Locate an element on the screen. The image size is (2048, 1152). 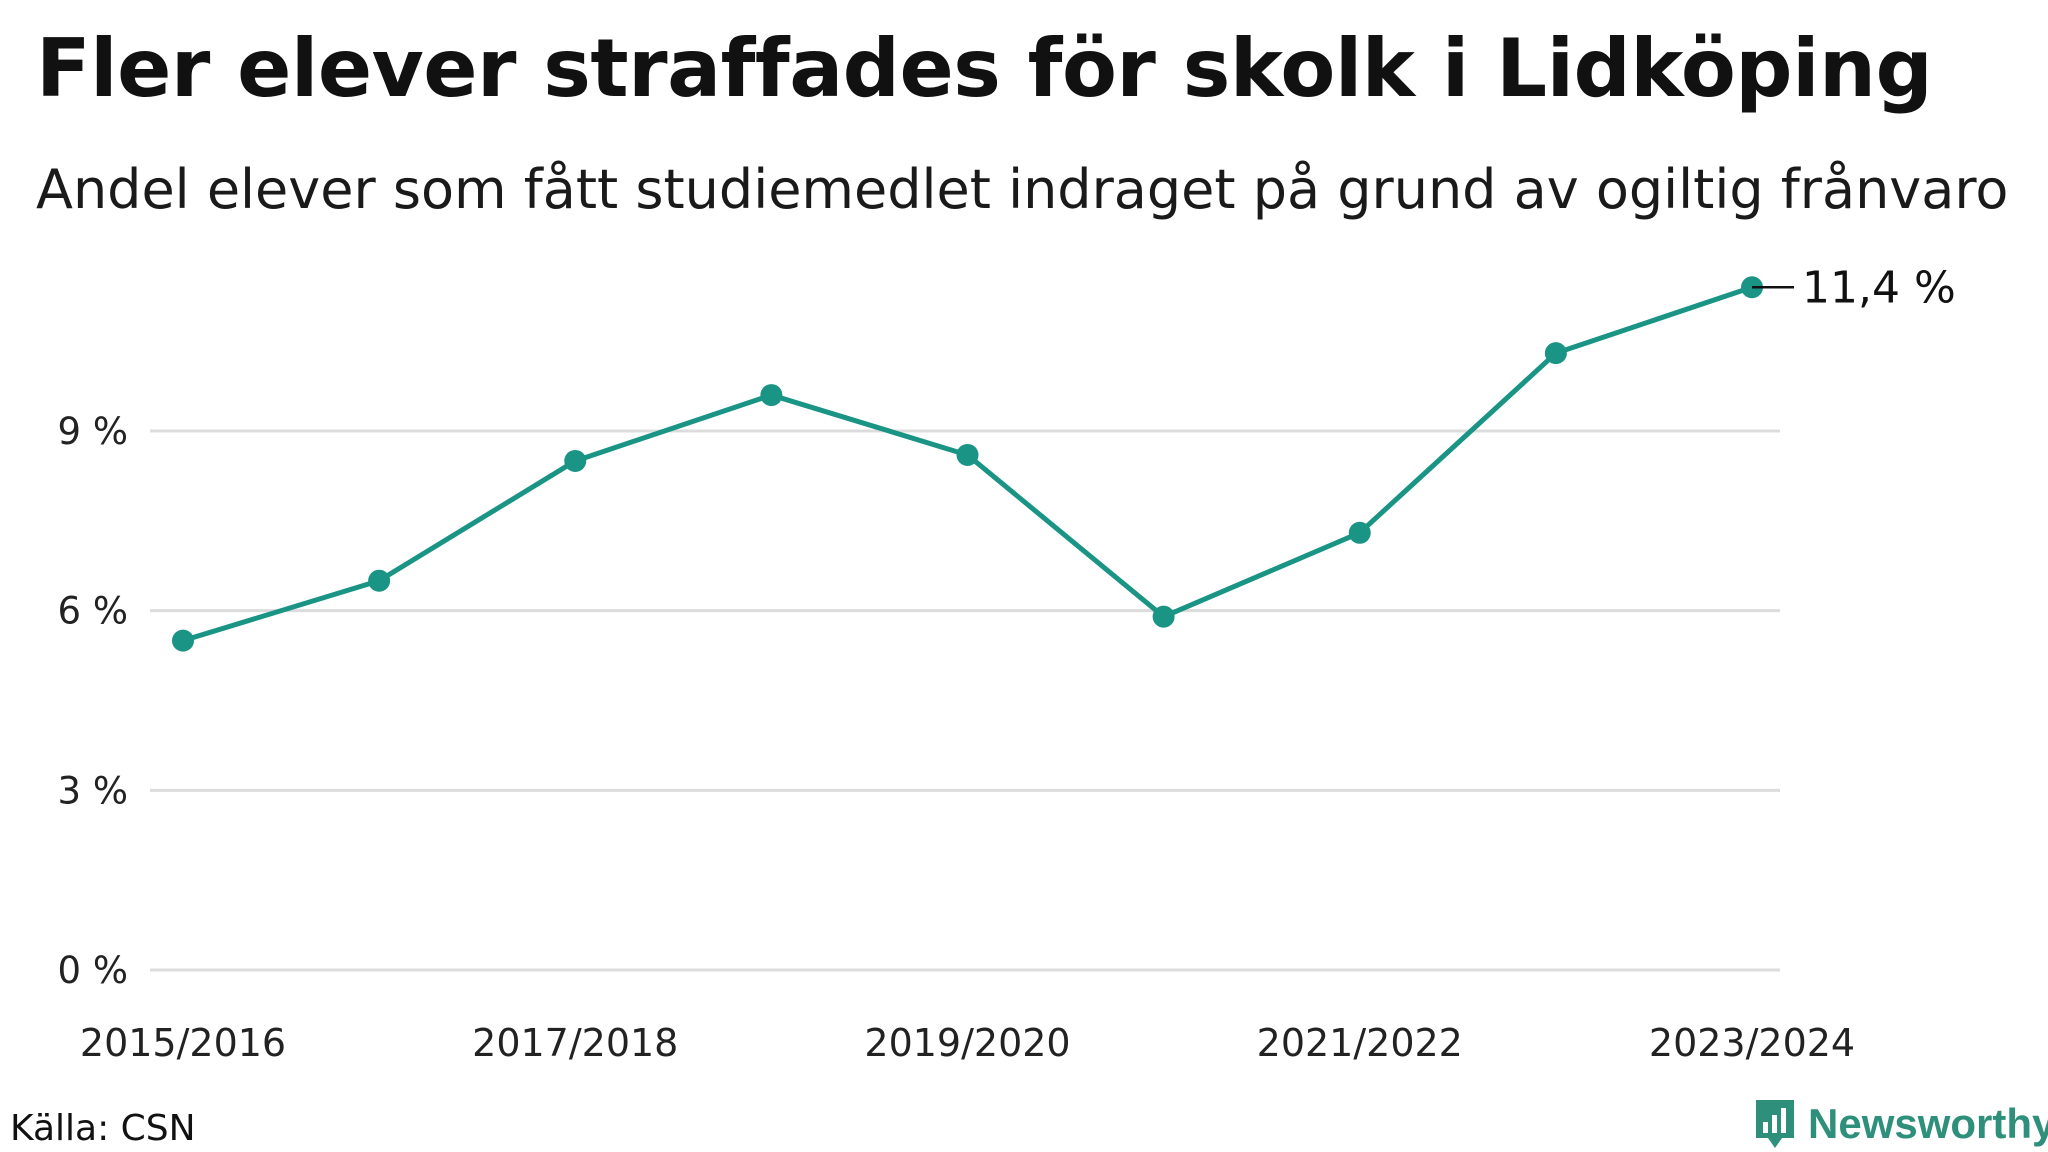
x-tick-label: 2015/2016 is located at coordinates (183, 1043).